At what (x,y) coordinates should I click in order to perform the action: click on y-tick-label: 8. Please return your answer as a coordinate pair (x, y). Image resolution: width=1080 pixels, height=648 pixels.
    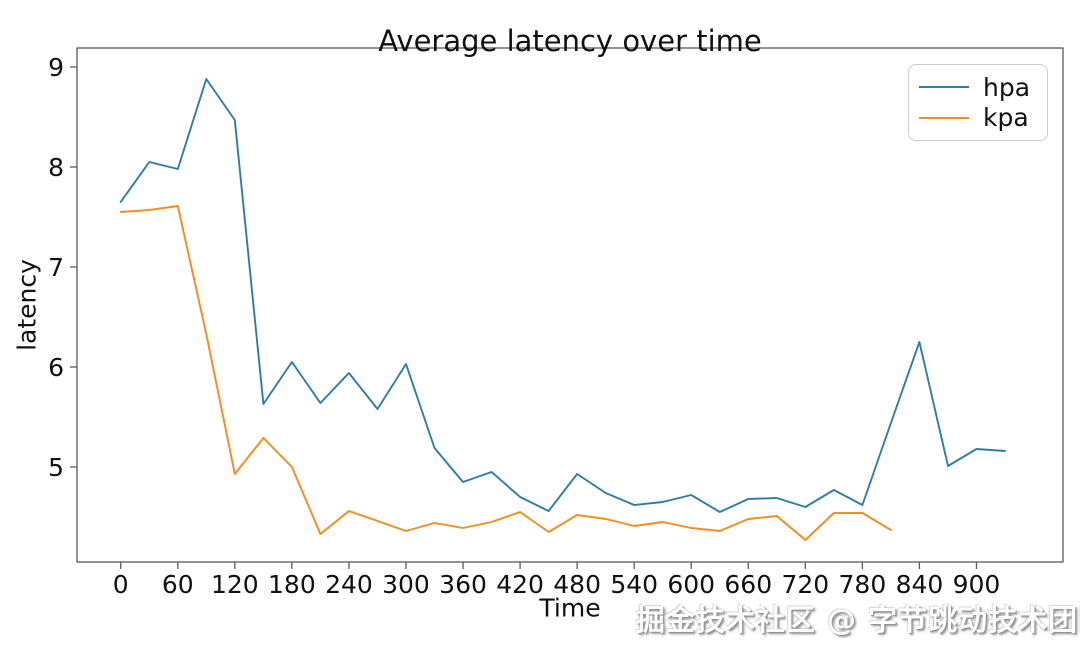
    Looking at the image, I should click on (56, 167).